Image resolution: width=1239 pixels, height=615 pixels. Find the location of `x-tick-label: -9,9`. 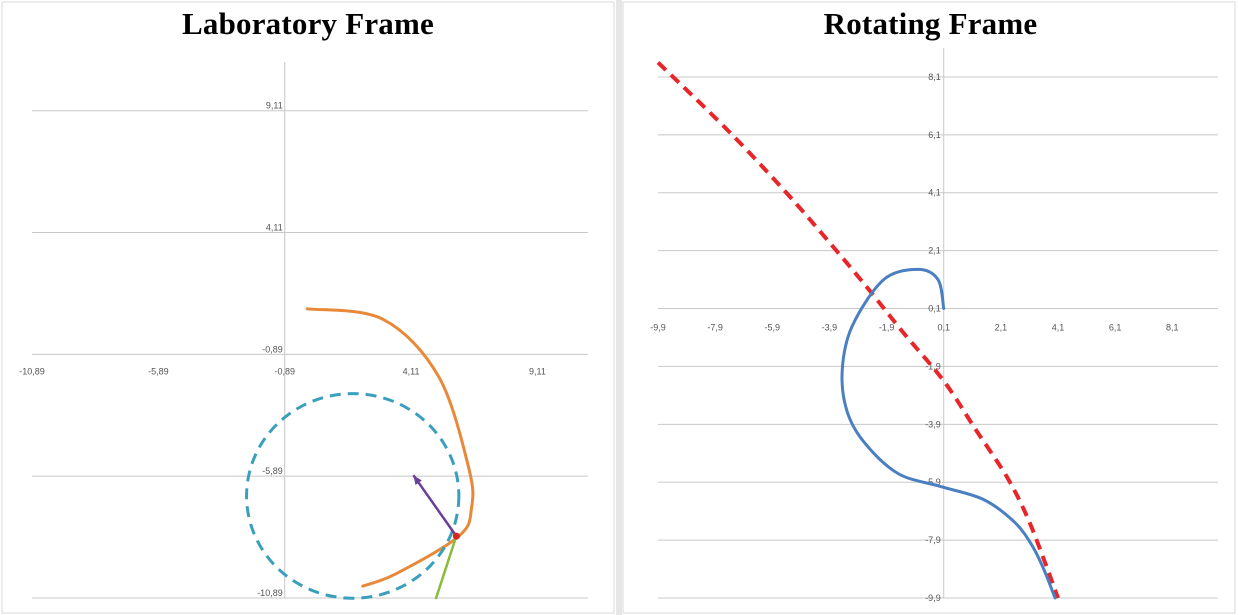

x-tick-label: -9,9 is located at coordinates (658, 328).